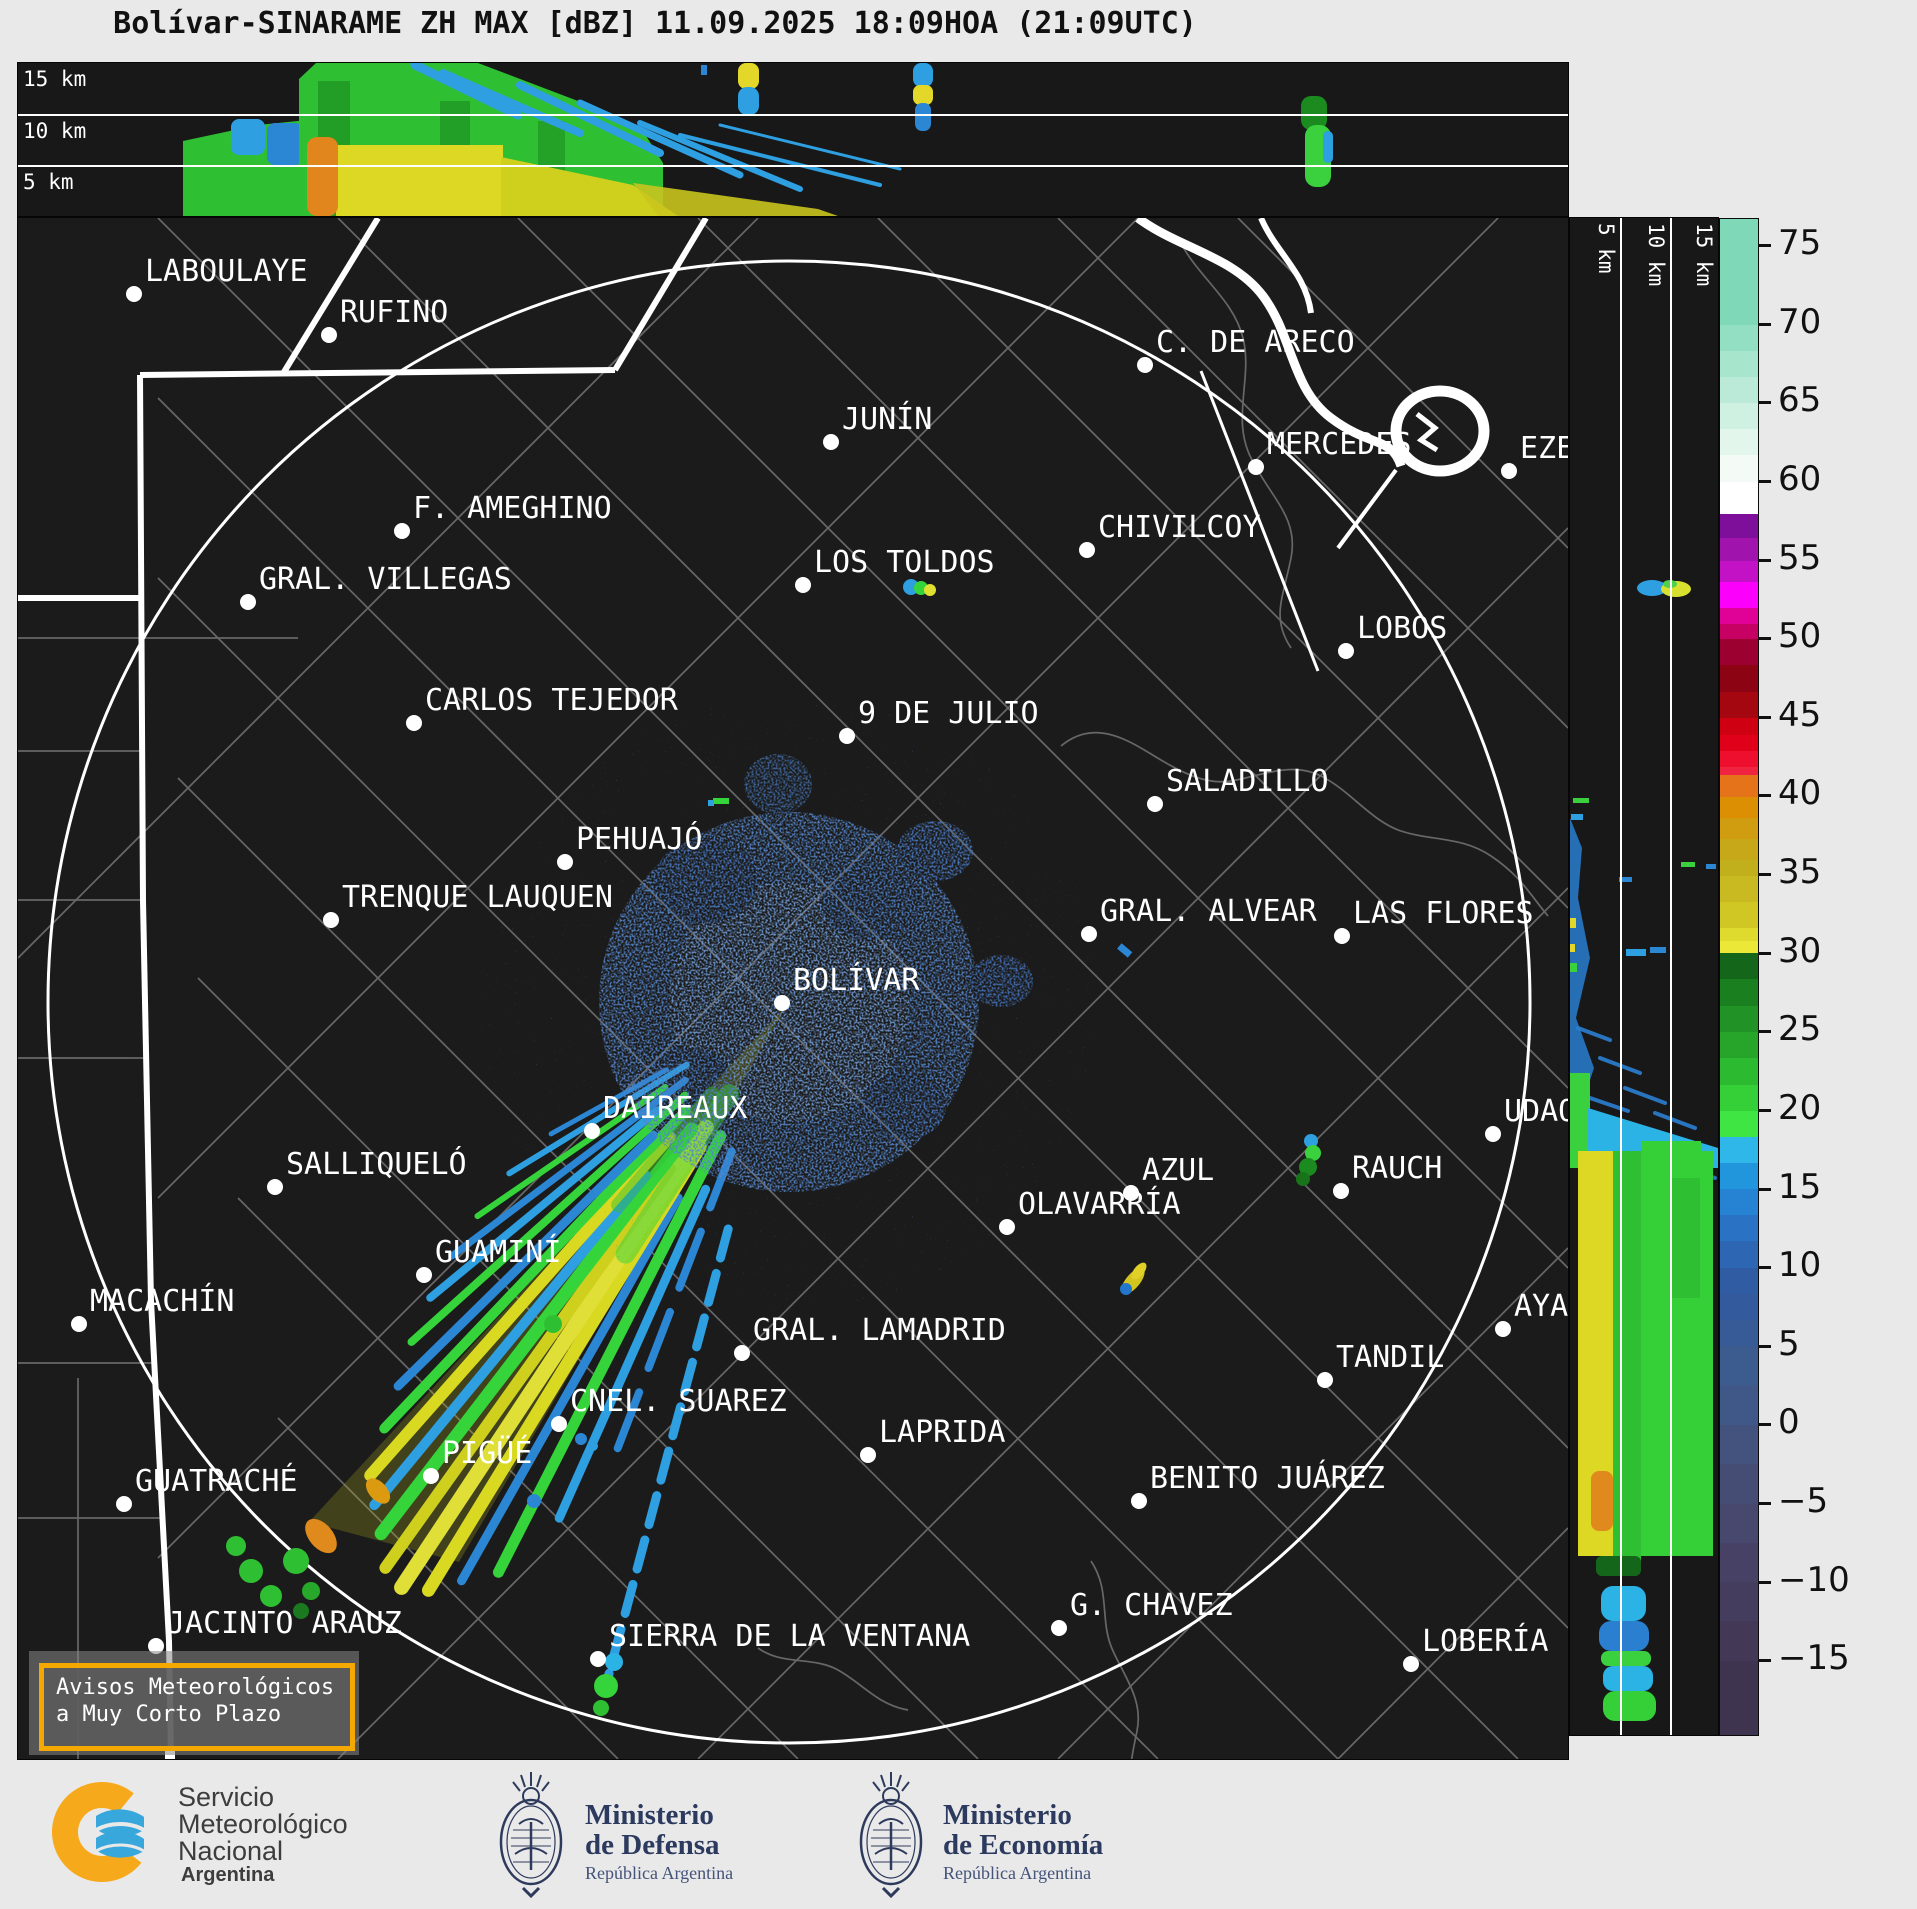  Describe the element at coordinates (879, 1330) in the screenshot. I see `city-label: GRAL. LAMADRID` at that location.